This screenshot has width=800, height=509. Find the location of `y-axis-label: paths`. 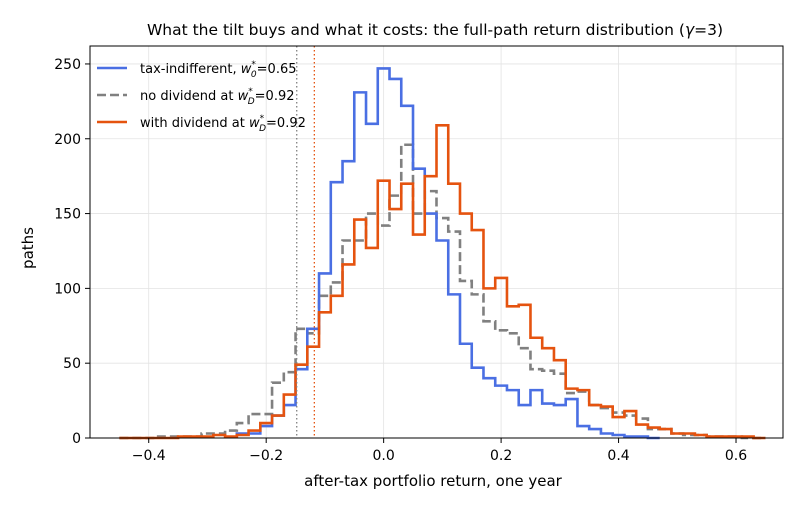

y-axis-label: paths is located at coordinates (28, 248).